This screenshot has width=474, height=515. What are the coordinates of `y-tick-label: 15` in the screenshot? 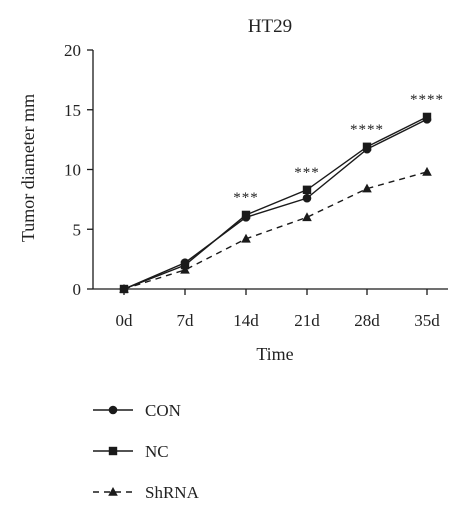 It's located at (72, 110).